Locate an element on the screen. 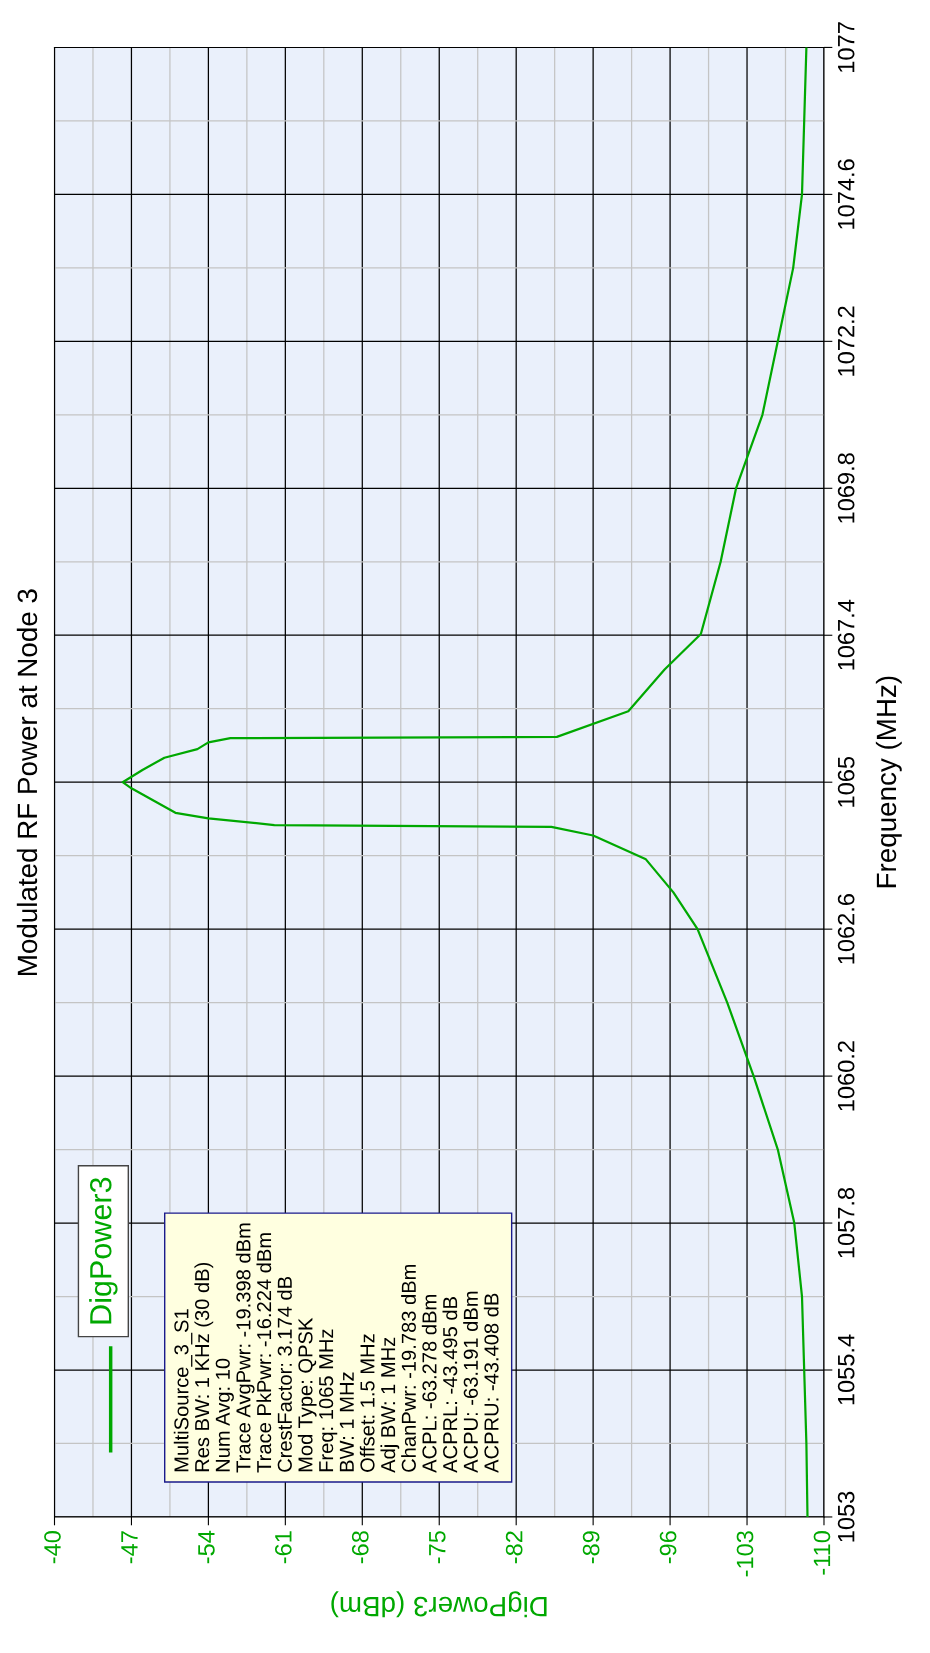 Image resolution: width=930 pixels, height=1653 pixels. text: Modulated RF Power at Node 3 is located at coordinates (27, 782).